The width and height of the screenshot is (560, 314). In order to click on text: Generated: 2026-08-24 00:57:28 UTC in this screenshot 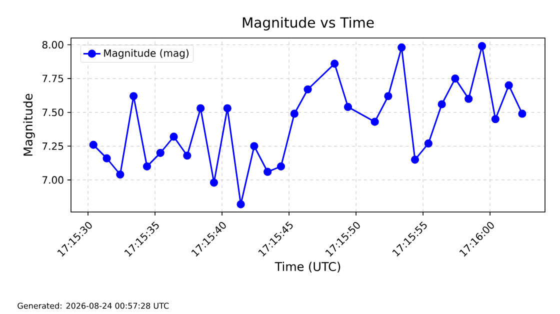, I will do `click(93, 305)`.